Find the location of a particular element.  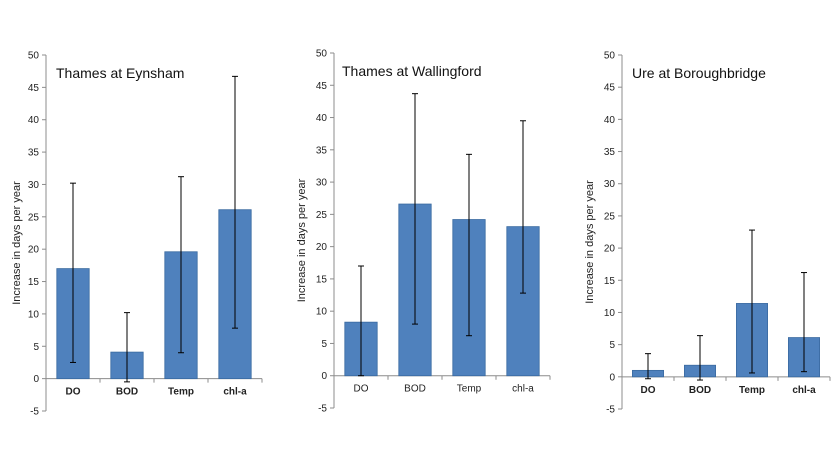

chart-title: Thames at Eynsham is located at coordinates (120, 73).